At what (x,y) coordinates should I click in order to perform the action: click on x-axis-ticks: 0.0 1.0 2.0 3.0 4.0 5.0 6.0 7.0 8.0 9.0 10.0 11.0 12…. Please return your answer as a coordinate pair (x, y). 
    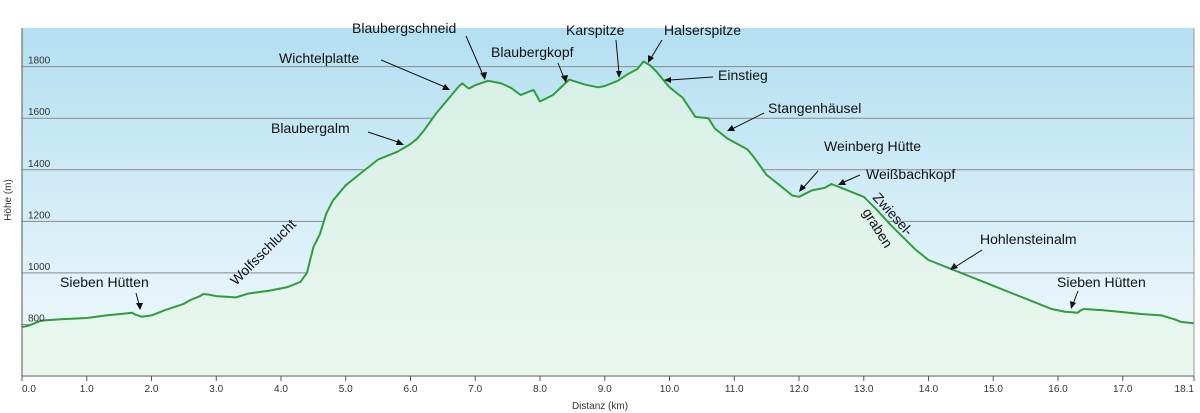
    Looking at the image, I should click on (608, 385).